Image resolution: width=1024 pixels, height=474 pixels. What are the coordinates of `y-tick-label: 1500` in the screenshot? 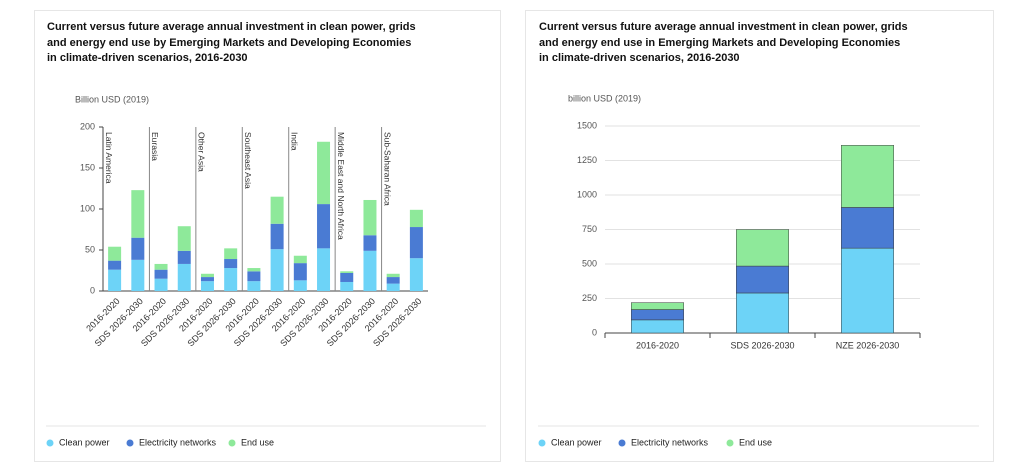 It's located at (587, 125).